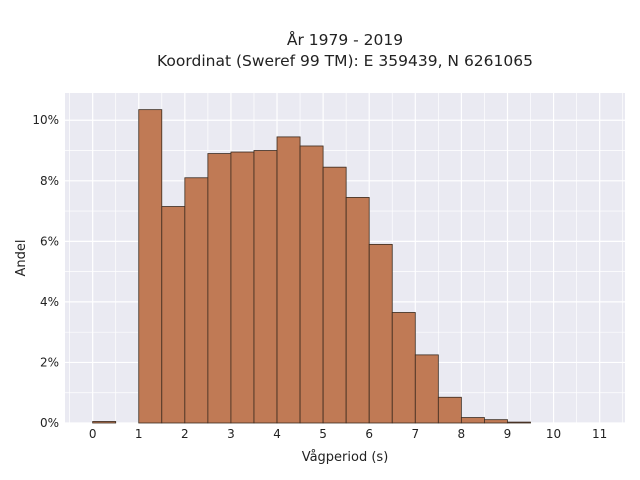  Describe the element at coordinates (93, 434) in the screenshot. I see `x-tick-label: 0` at that location.